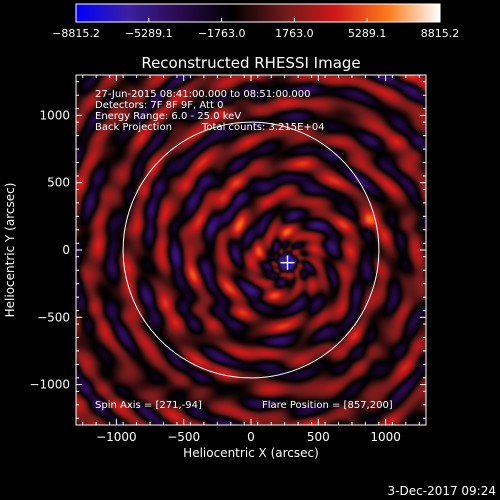  I want to click on y-tick-label: 1000, so click(54, 115).